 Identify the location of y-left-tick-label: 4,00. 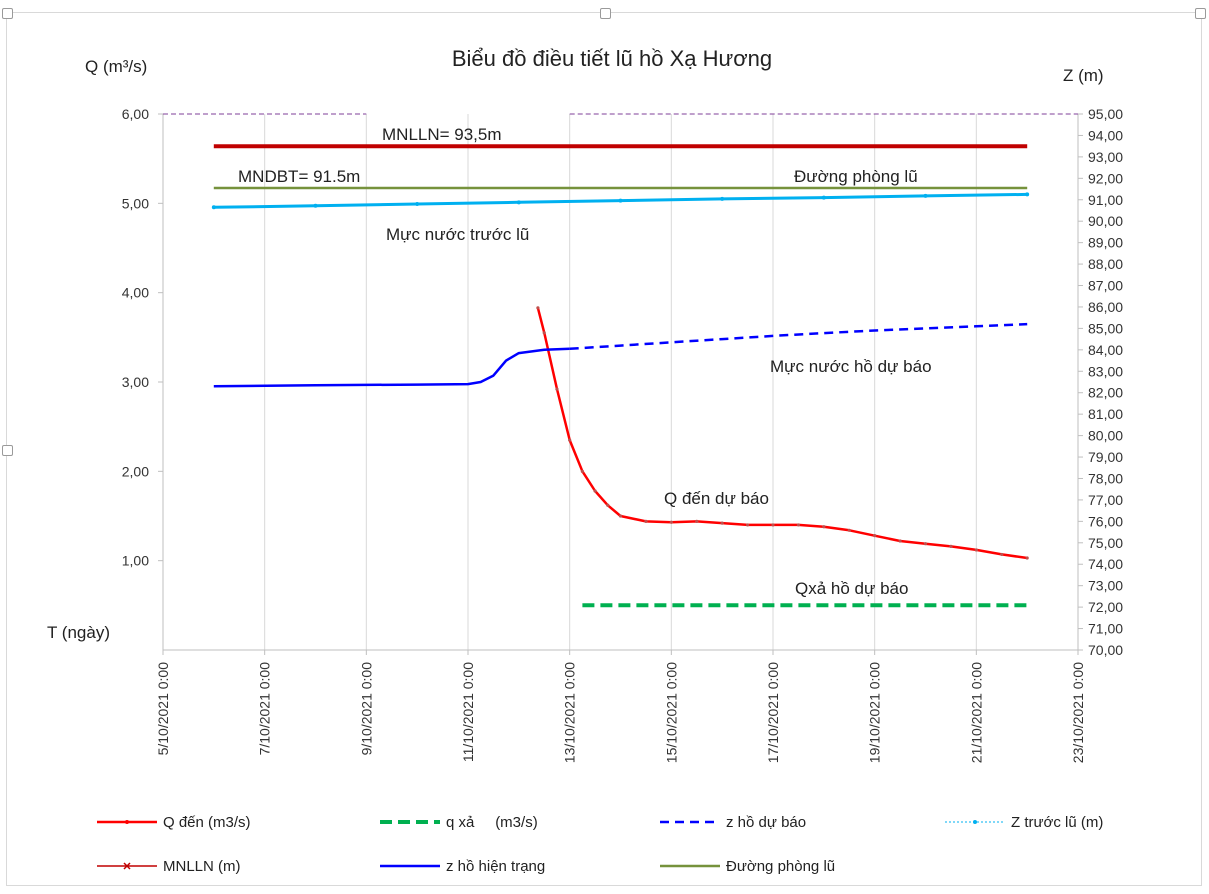
(135, 293).